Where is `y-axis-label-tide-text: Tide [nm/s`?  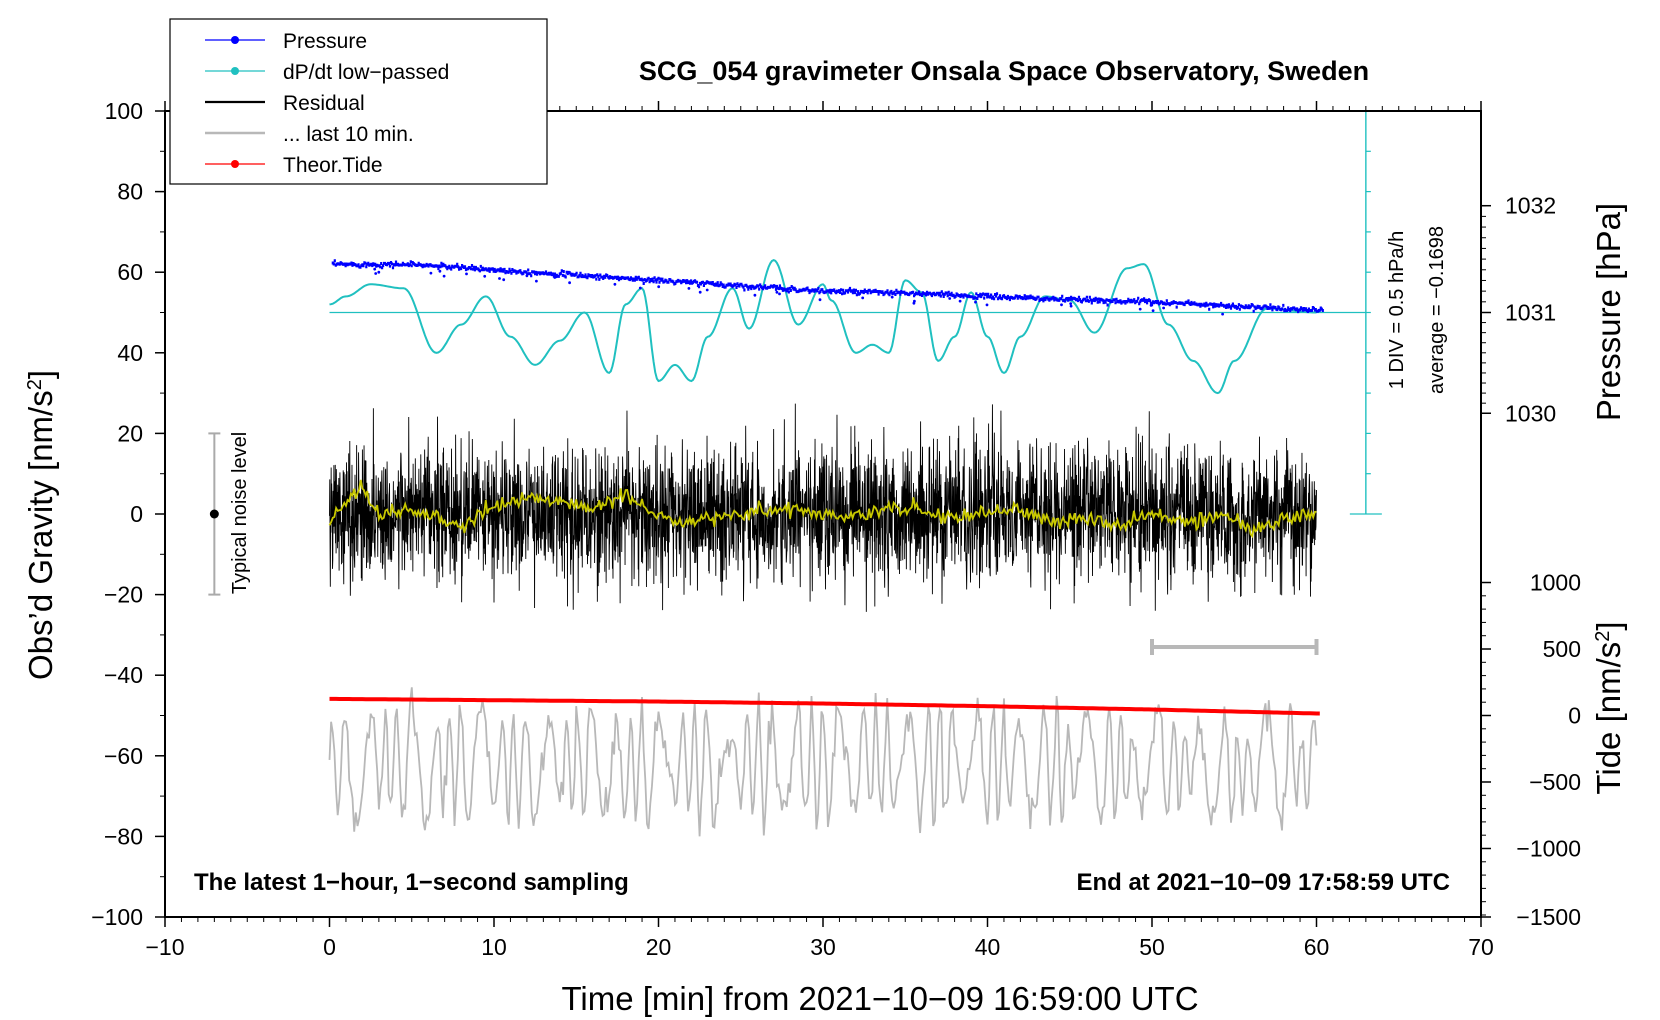 y-axis-label-tide-text: Tide [nm/s is located at coordinates (1608, 718).